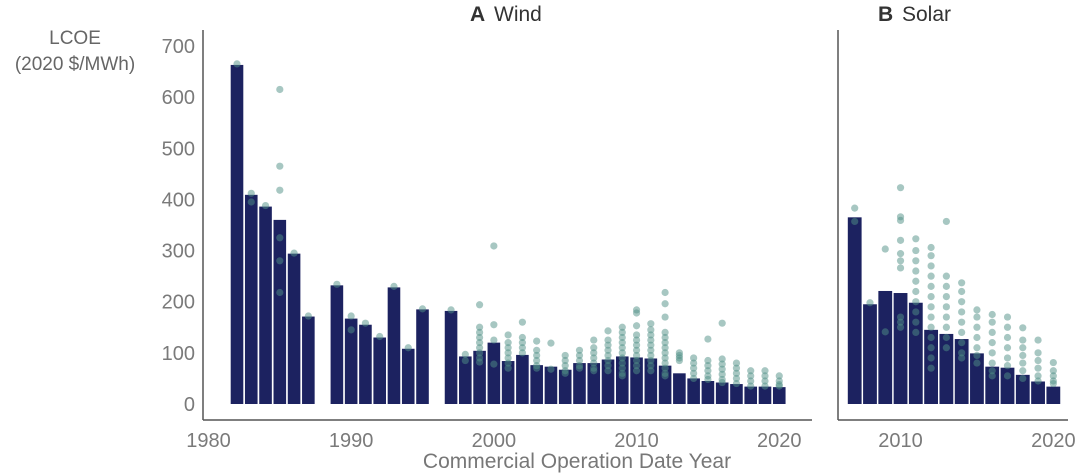  Describe the element at coordinates (577, 461) in the screenshot. I see `x-axis-label: Commercial Operation Date Year` at that location.